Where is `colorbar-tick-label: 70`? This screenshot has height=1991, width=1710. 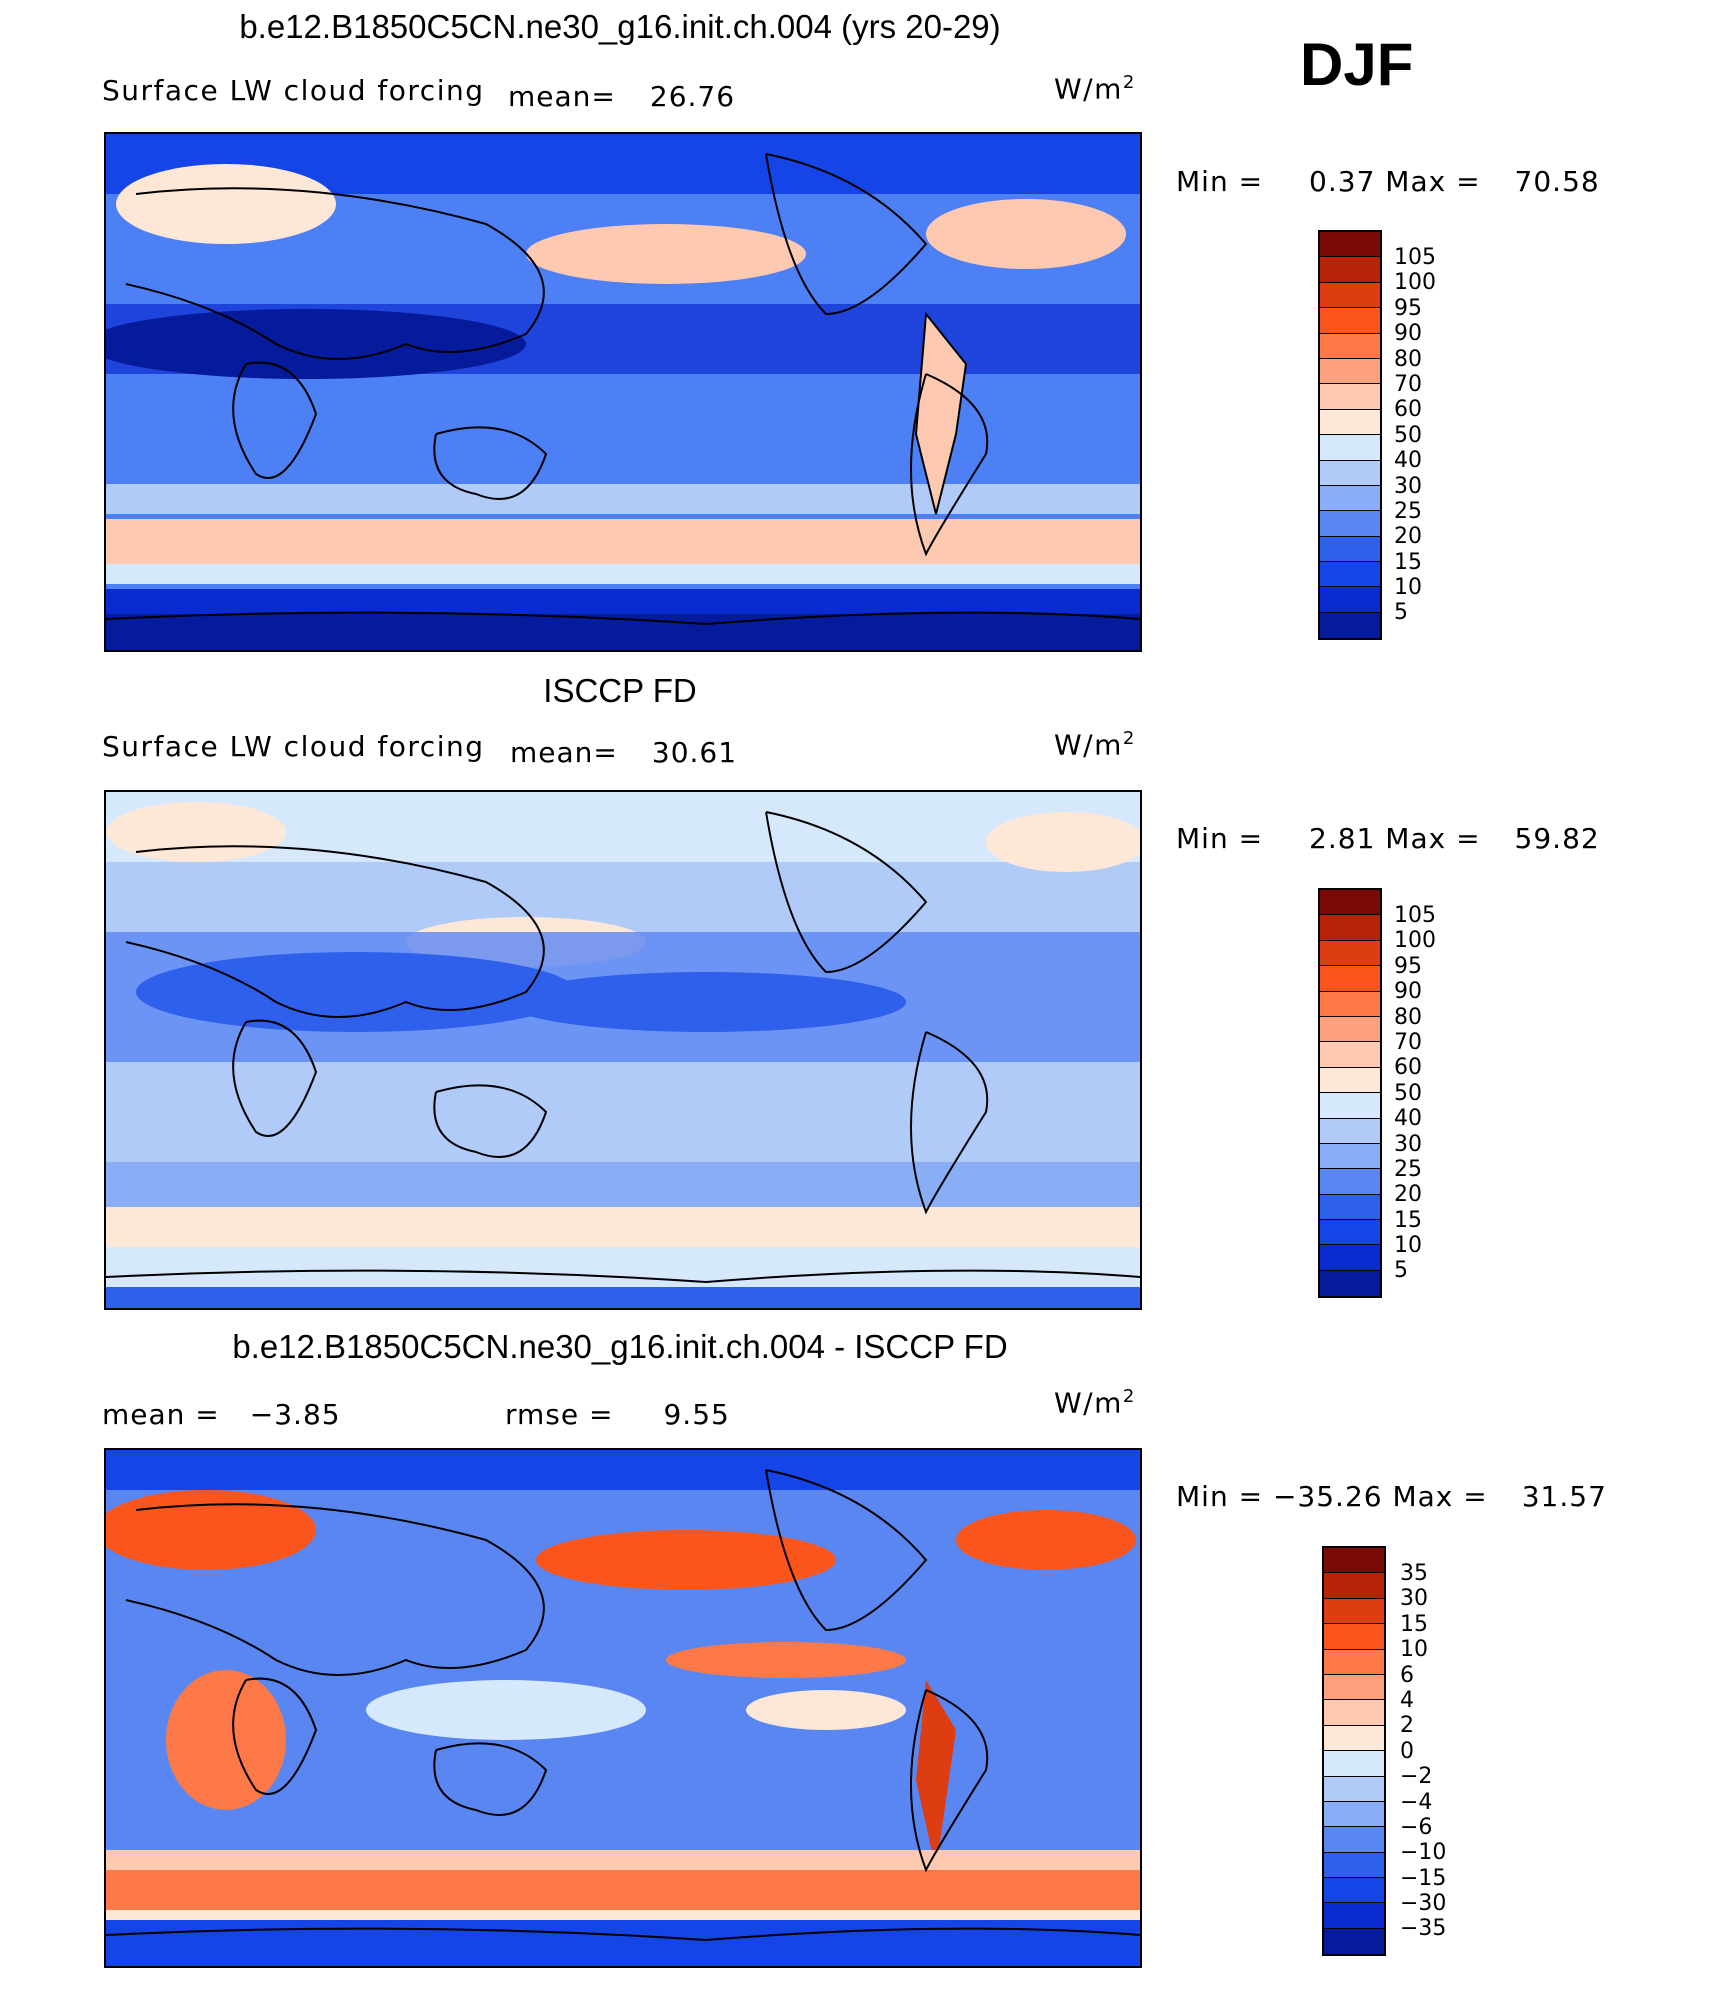
colorbar-tick-label: 70 is located at coordinates (1408, 384).